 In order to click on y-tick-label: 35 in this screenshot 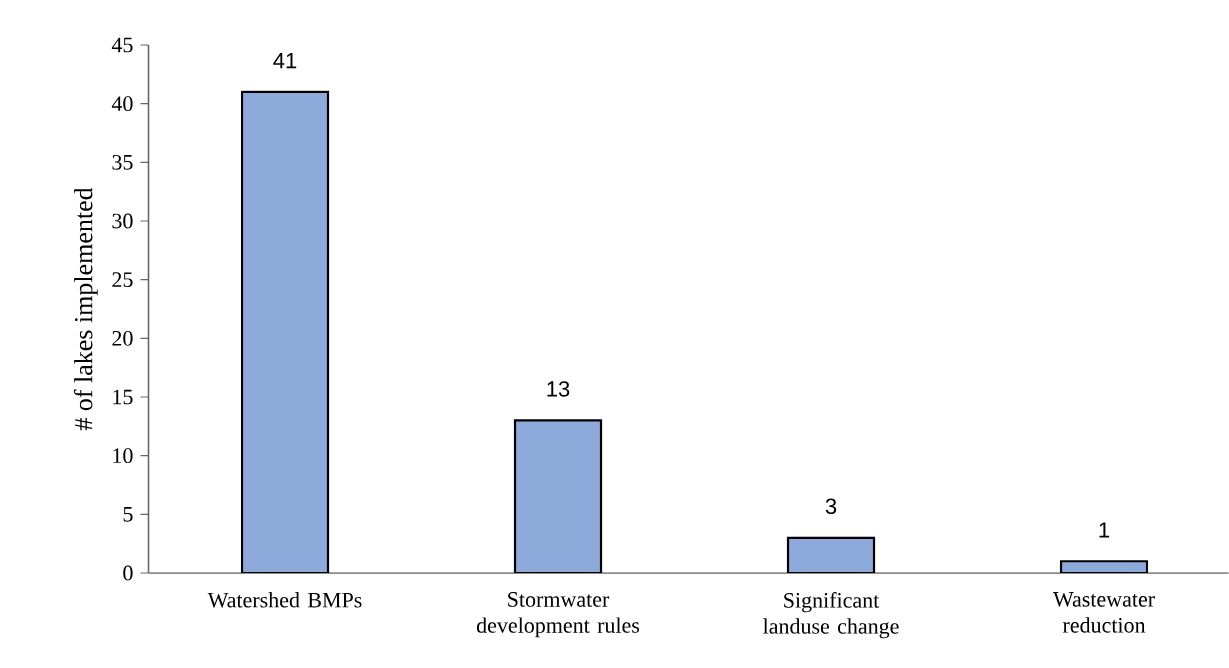, I will do `click(122, 162)`.